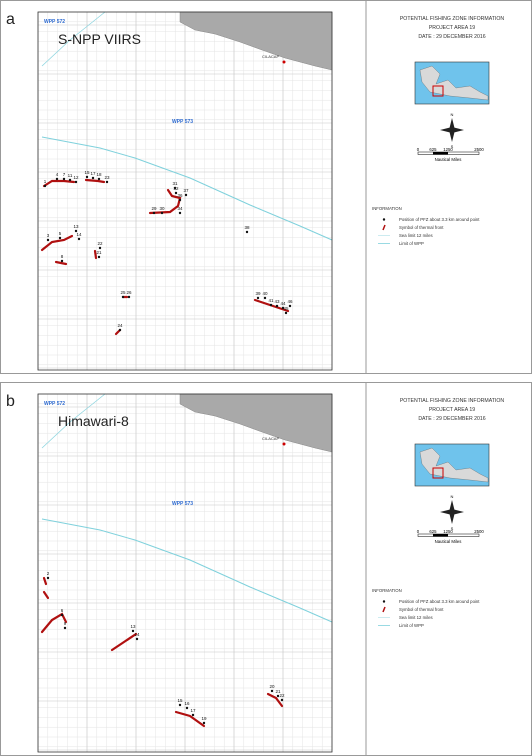 The image size is (532, 756). Describe the element at coordinates (448, 531) in the screenshot. I see `scale-label: 1250` at that location.